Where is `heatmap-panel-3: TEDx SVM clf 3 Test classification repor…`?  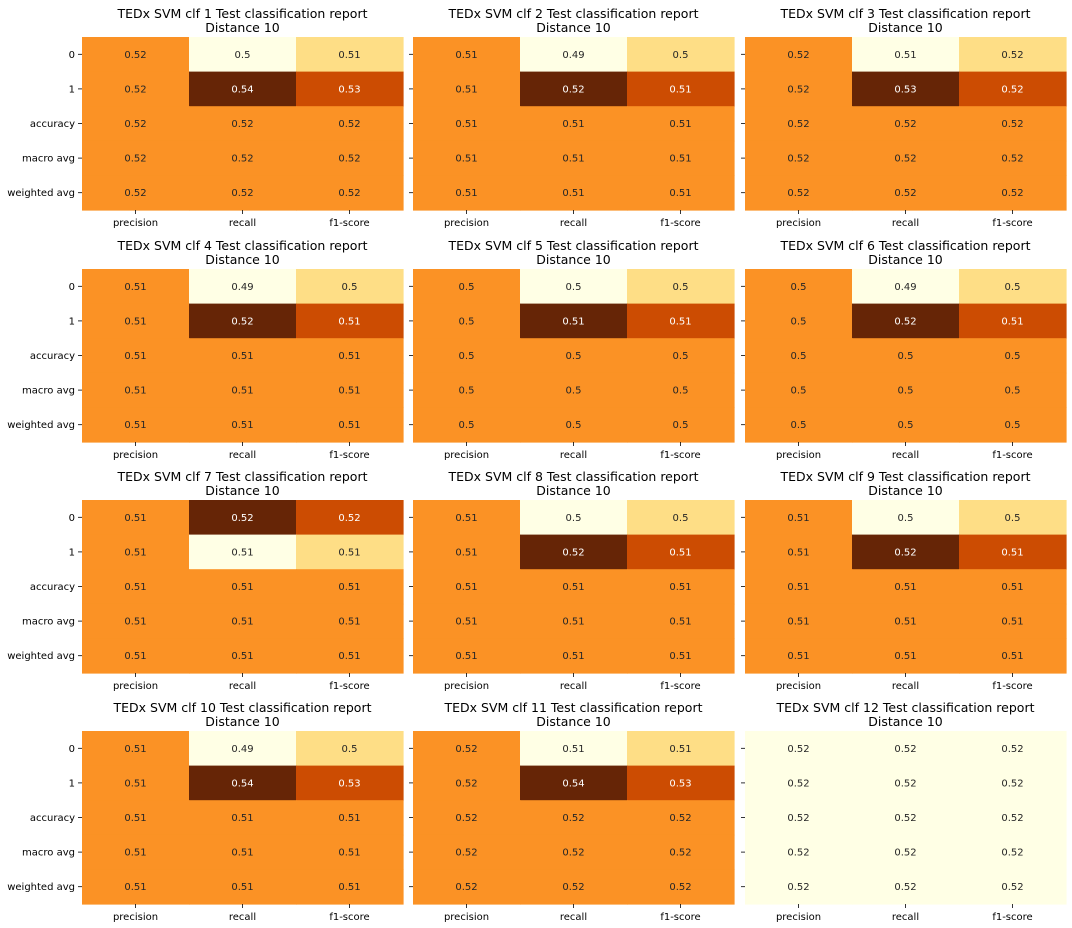 heatmap-panel-3: TEDx SVM clf 3 Test classification repor… is located at coordinates (904, 117).